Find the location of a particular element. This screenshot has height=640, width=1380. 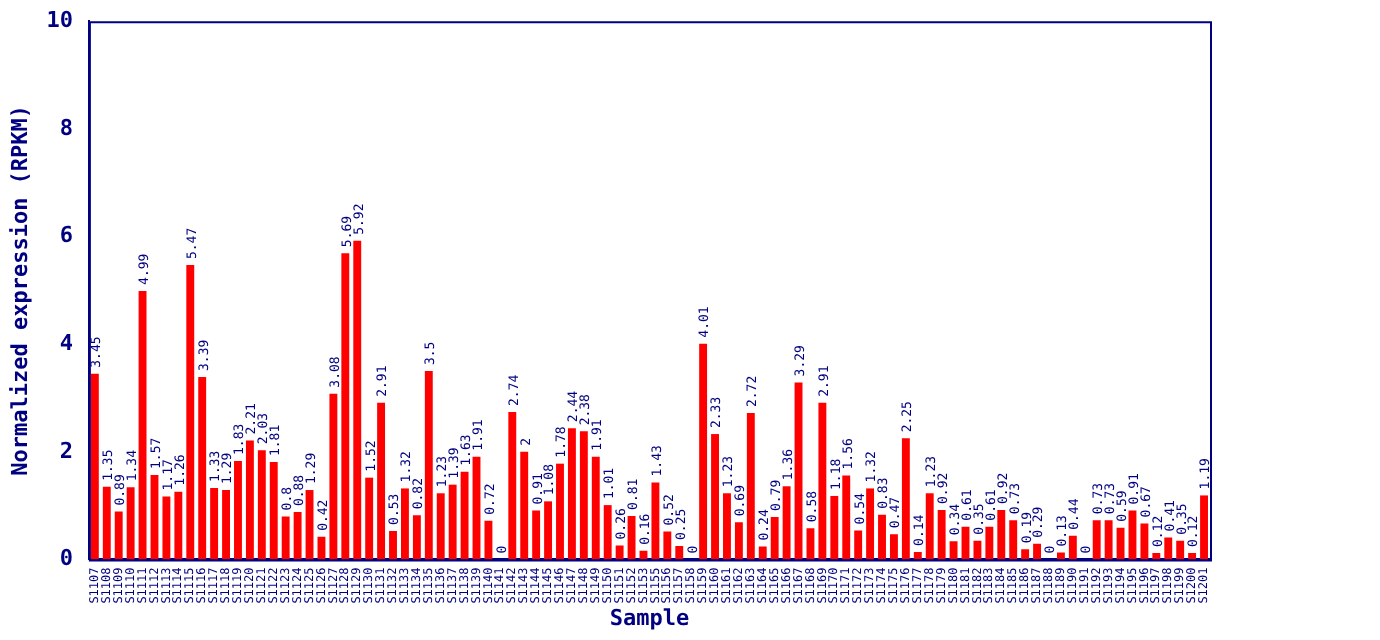

x-axis-title: Sample is located at coordinates (649, 617).